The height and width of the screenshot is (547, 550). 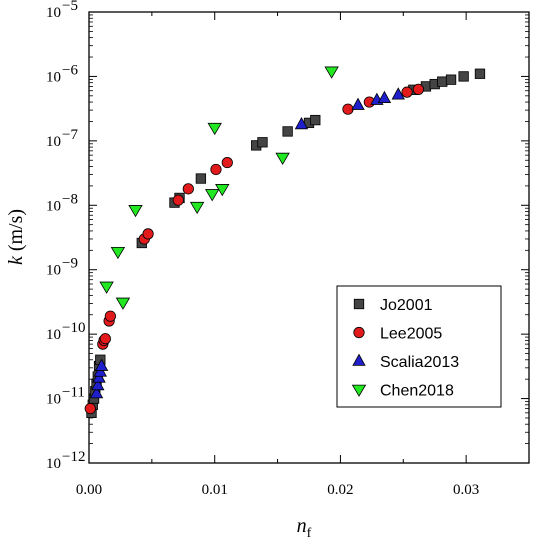 I want to click on legend-label: Jo2001, so click(x=406, y=305).